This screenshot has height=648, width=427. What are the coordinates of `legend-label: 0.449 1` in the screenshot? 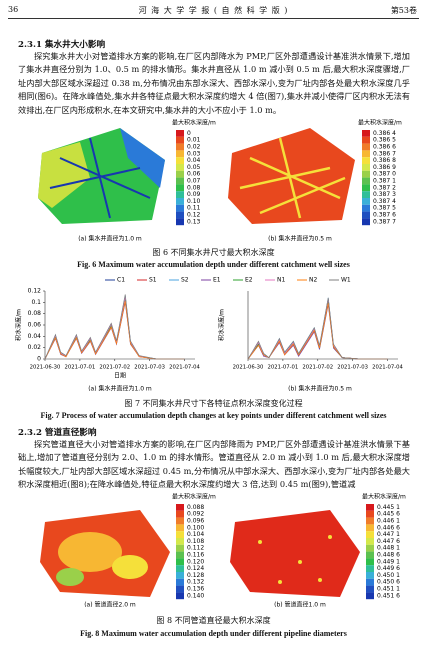 It's located at (388, 561).